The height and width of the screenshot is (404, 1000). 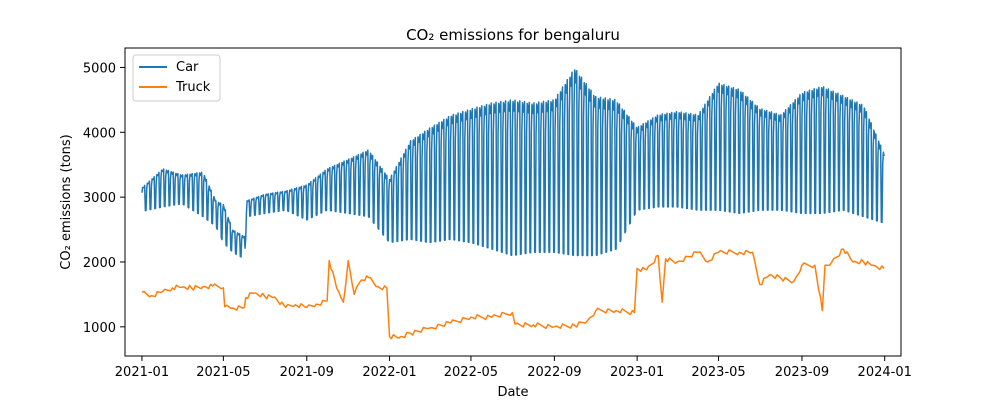 I want to click on y-tick-label: 4000, so click(x=99, y=133).